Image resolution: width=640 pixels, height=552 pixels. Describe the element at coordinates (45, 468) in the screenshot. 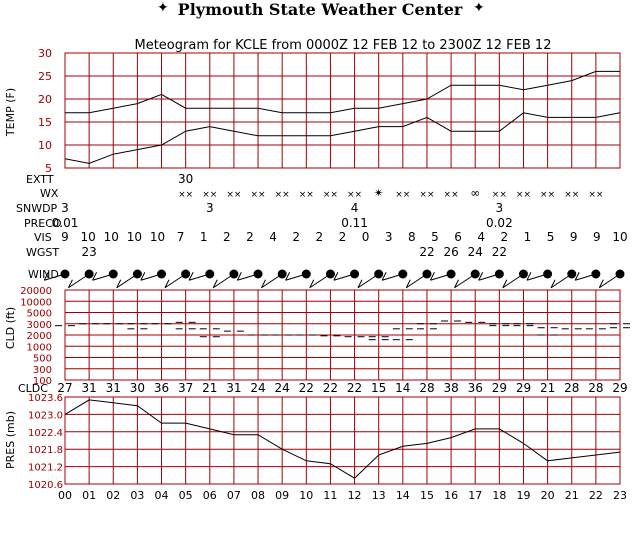

I see `y-tick-label: 1021.2` at that location.